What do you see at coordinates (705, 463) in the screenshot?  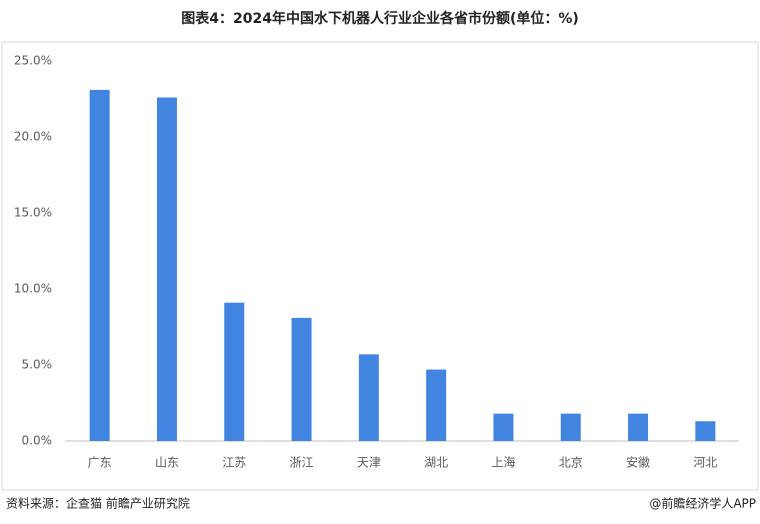 I see `x-tick-label: 河北` at bounding box center [705, 463].